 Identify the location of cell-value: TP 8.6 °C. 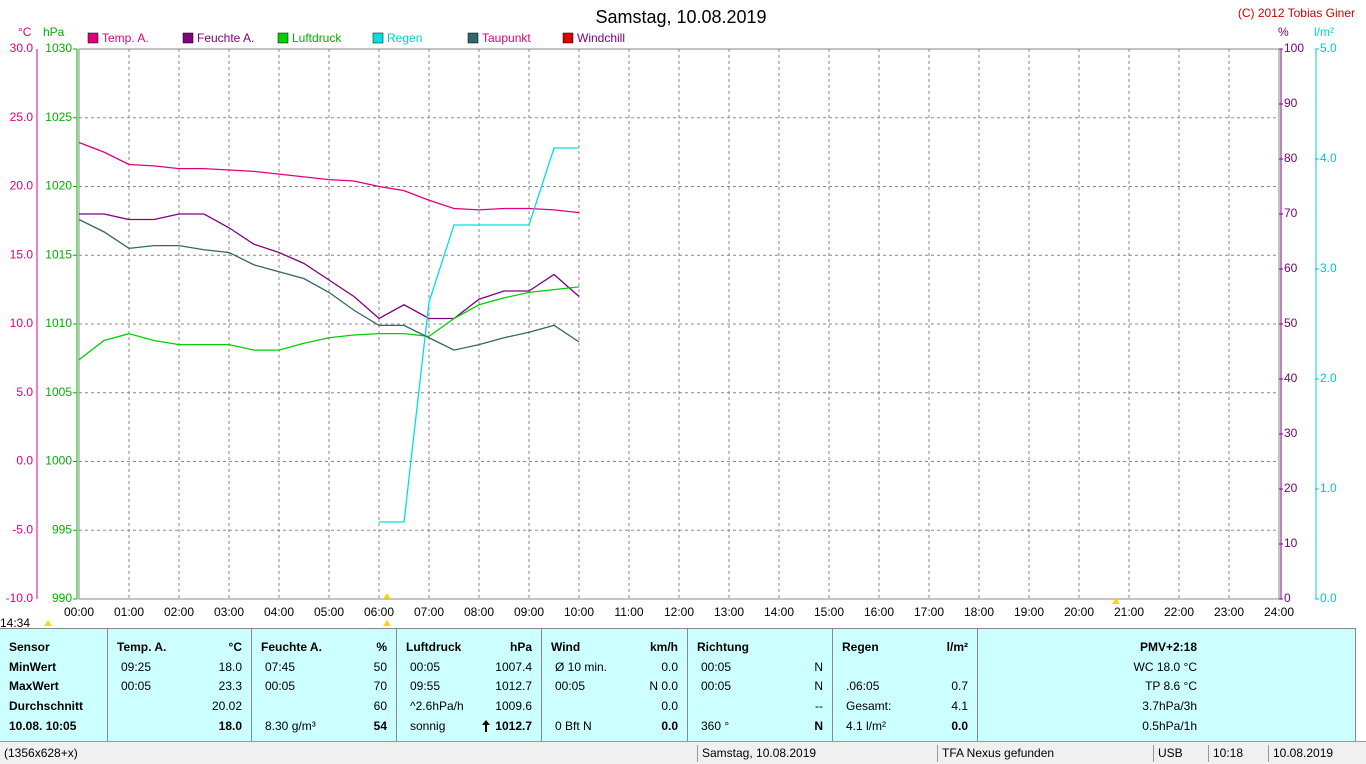
(1171, 686).